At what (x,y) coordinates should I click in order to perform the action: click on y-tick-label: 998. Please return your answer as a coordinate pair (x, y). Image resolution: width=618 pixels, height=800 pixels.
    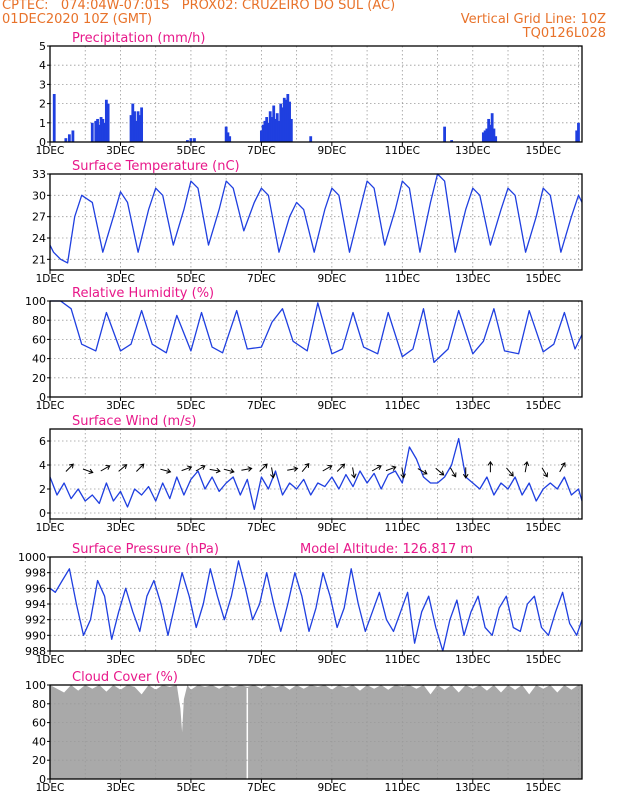
    Looking at the image, I should click on (35, 573).